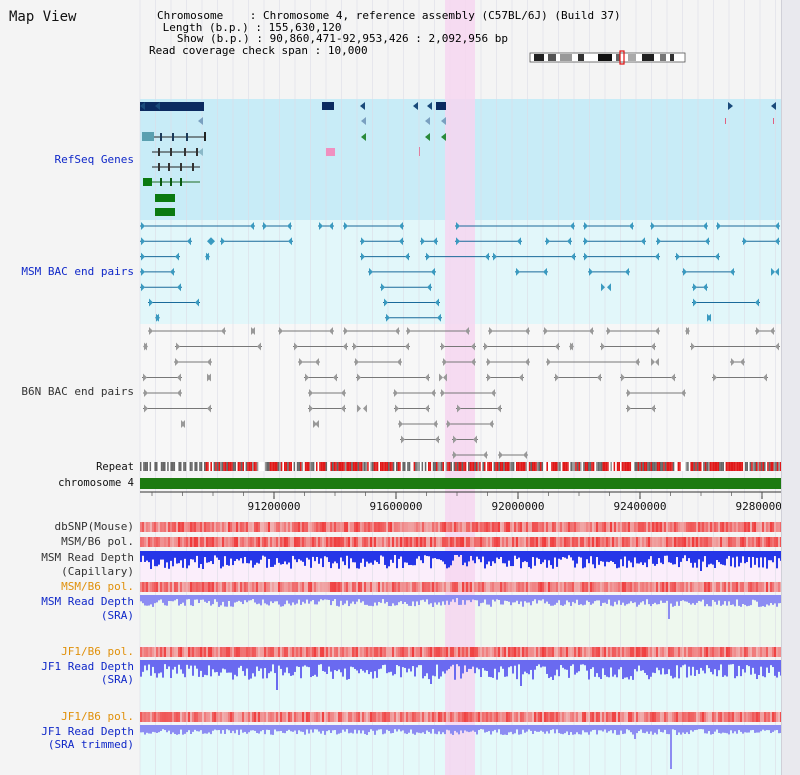 This screenshot has width=800, height=775. I want to click on refseq-genes, so click(458, 159).